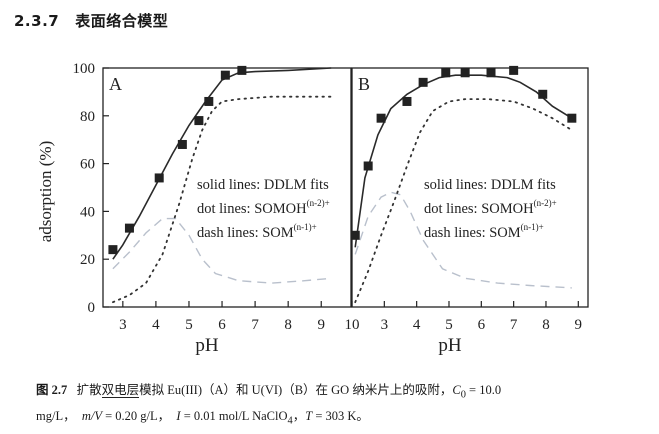 This screenshot has width=659, height=434. I want to click on solid-line-ddlm-fit, so click(222, 163).